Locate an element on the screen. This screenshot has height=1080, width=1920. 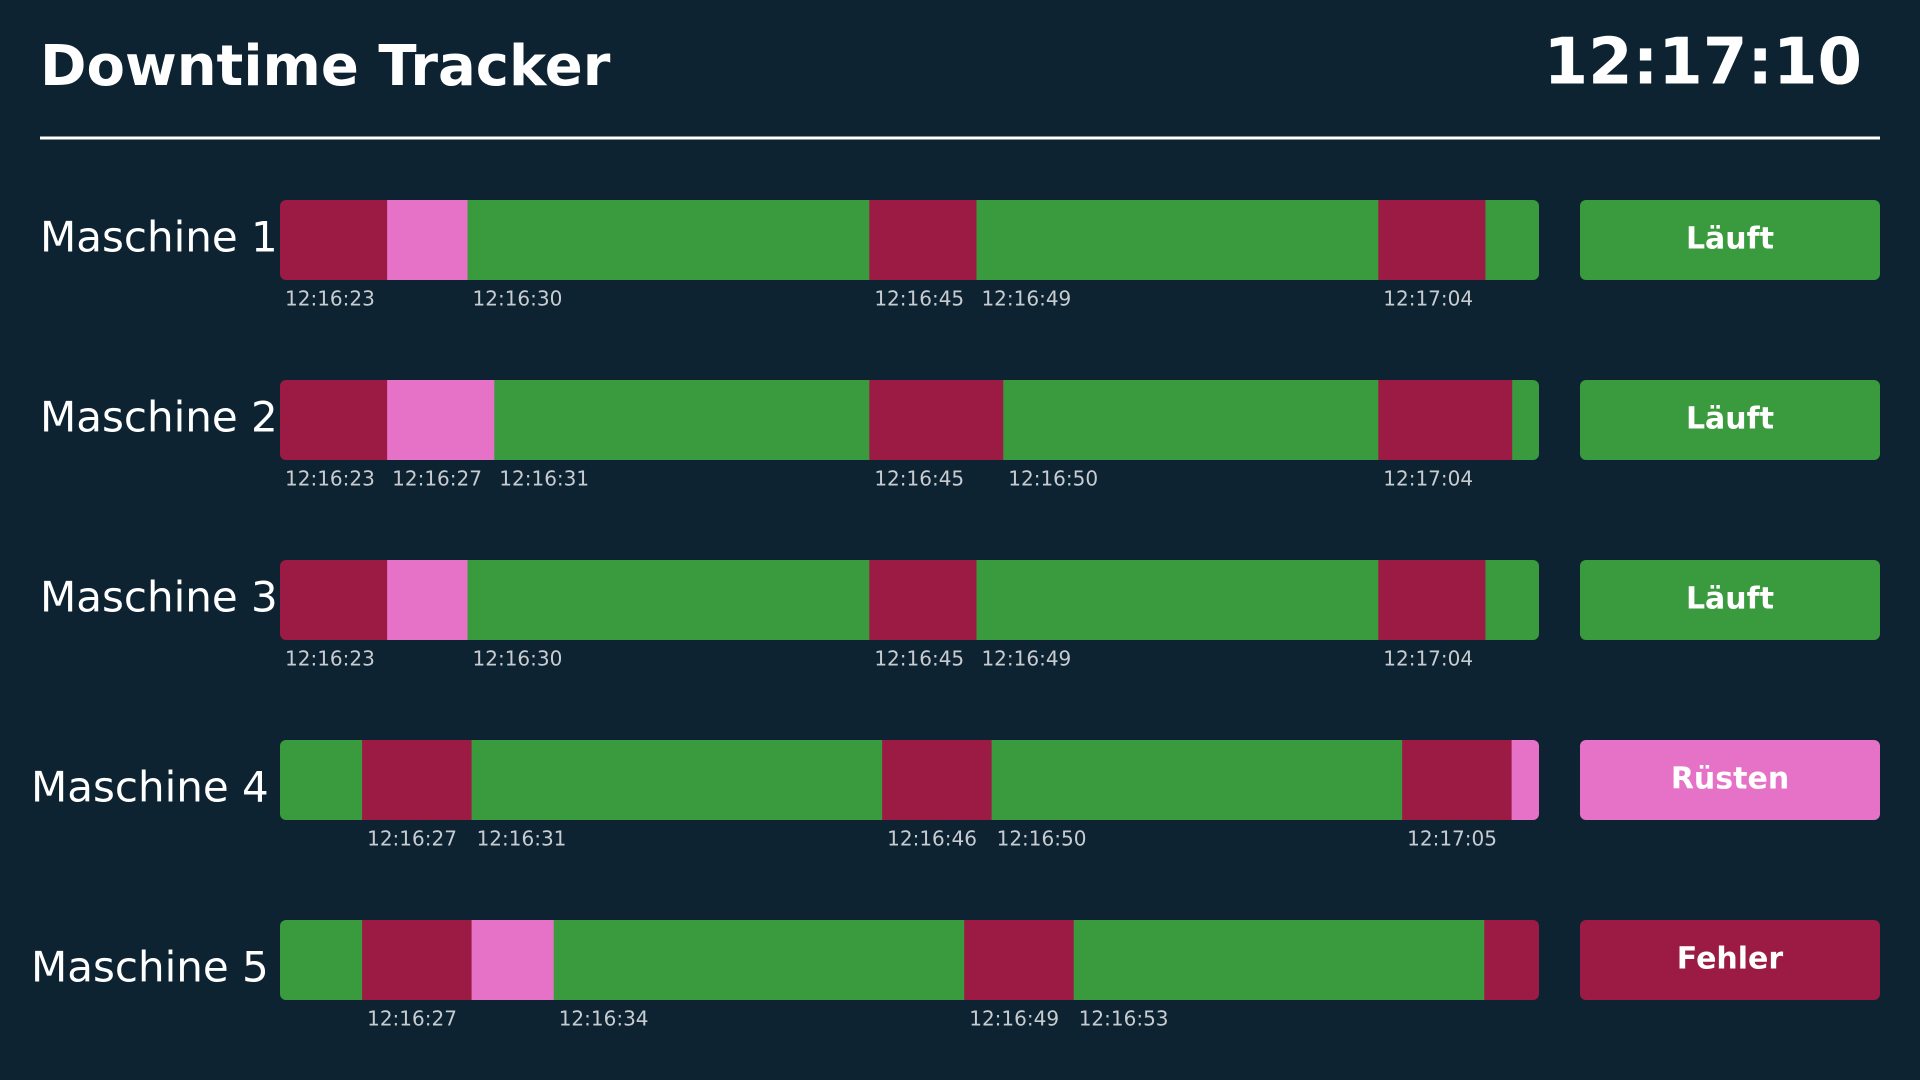
machine-label: Maschine 4 is located at coordinates (150, 787).